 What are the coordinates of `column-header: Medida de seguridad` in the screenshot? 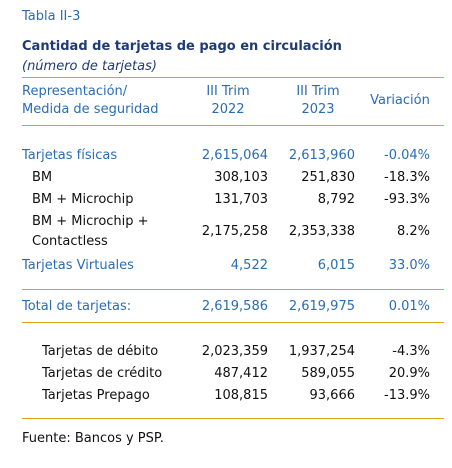 It's located at (90, 109).